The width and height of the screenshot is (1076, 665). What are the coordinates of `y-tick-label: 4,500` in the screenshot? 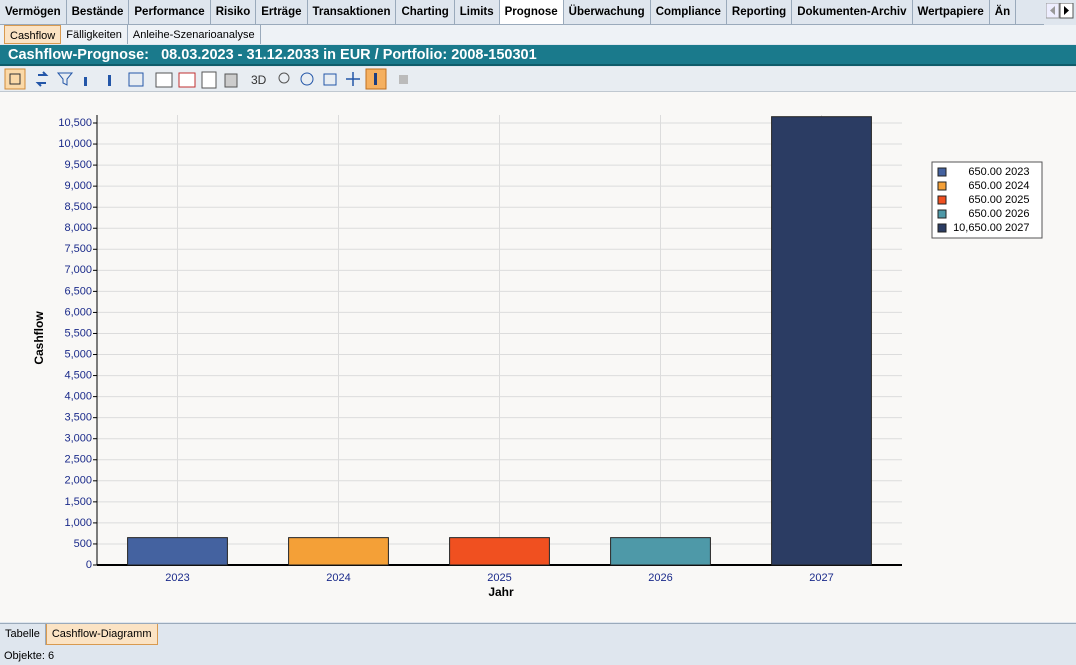 It's located at (78, 375).